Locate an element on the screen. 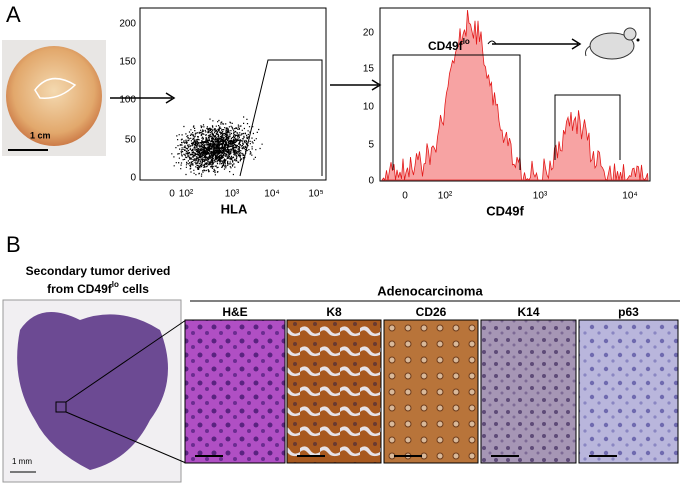 The width and height of the screenshot is (680, 489). panel-label: A is located at coordinates (13, 14).